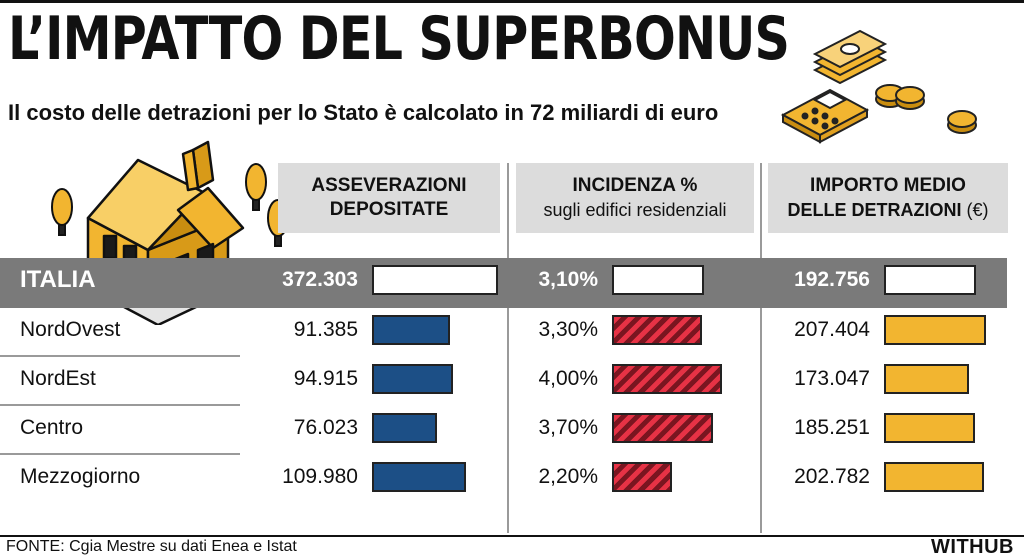 This screenshot has width=1024, height=559. I want to click on calculator-icon, so click(825, 116).